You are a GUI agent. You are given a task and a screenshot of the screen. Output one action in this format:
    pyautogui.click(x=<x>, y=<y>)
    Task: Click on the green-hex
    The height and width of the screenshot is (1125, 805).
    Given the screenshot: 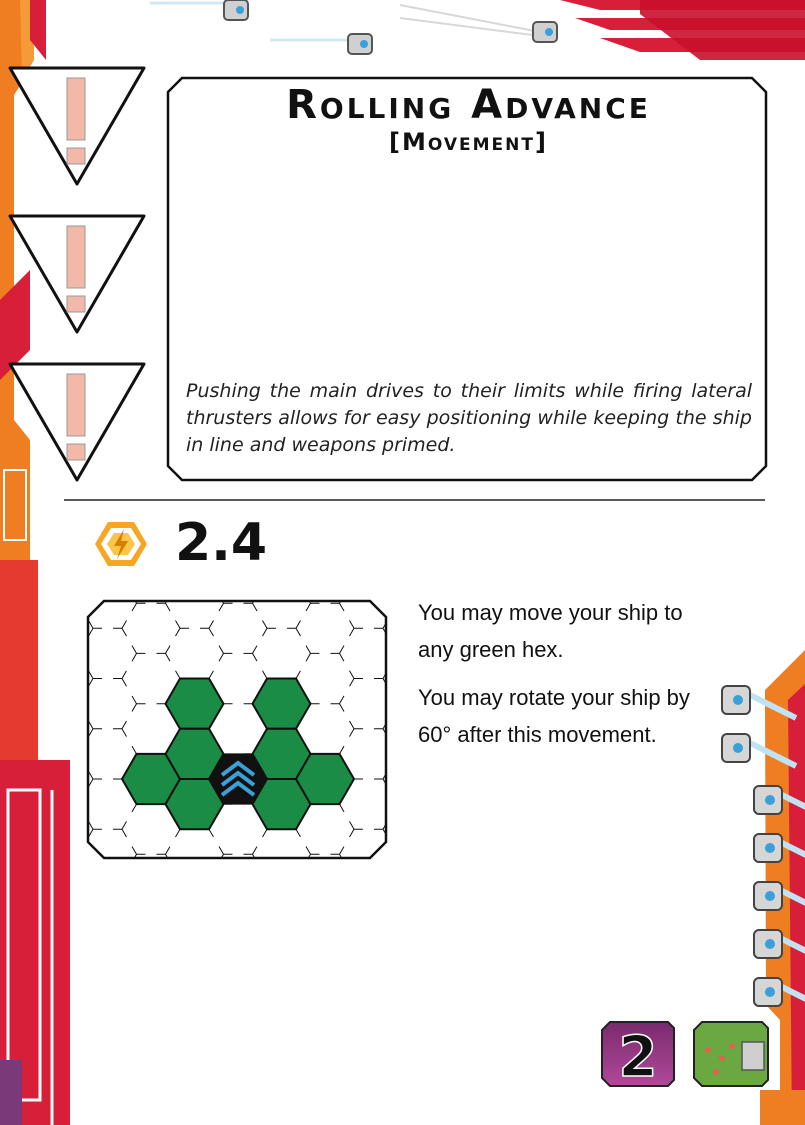 What is the action you would take?
    pyautogui.click(x=325, y=779)
    